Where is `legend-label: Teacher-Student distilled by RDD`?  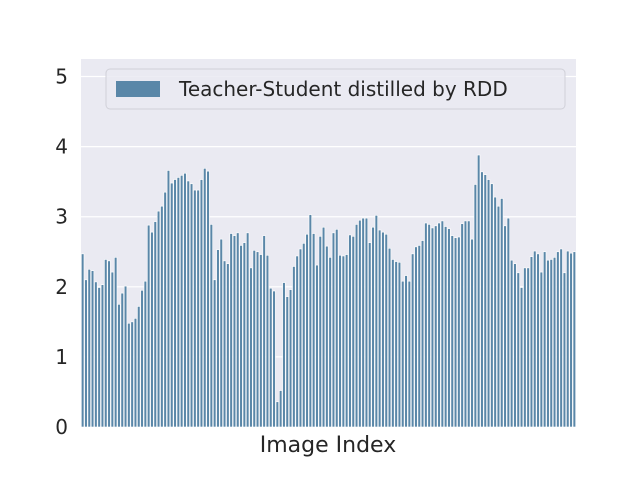 legend-label: Teacher-Student distilled by RDD is located at coordinates (343, 89).